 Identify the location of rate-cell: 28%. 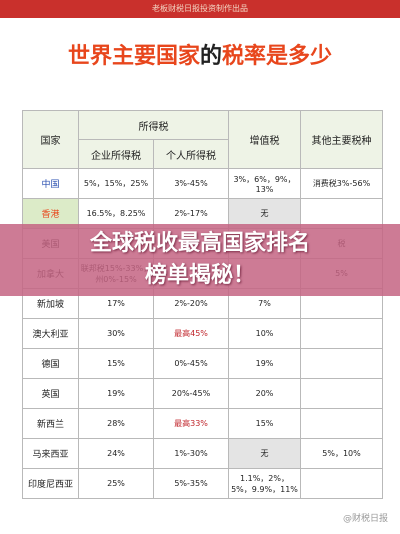
(116, 423).